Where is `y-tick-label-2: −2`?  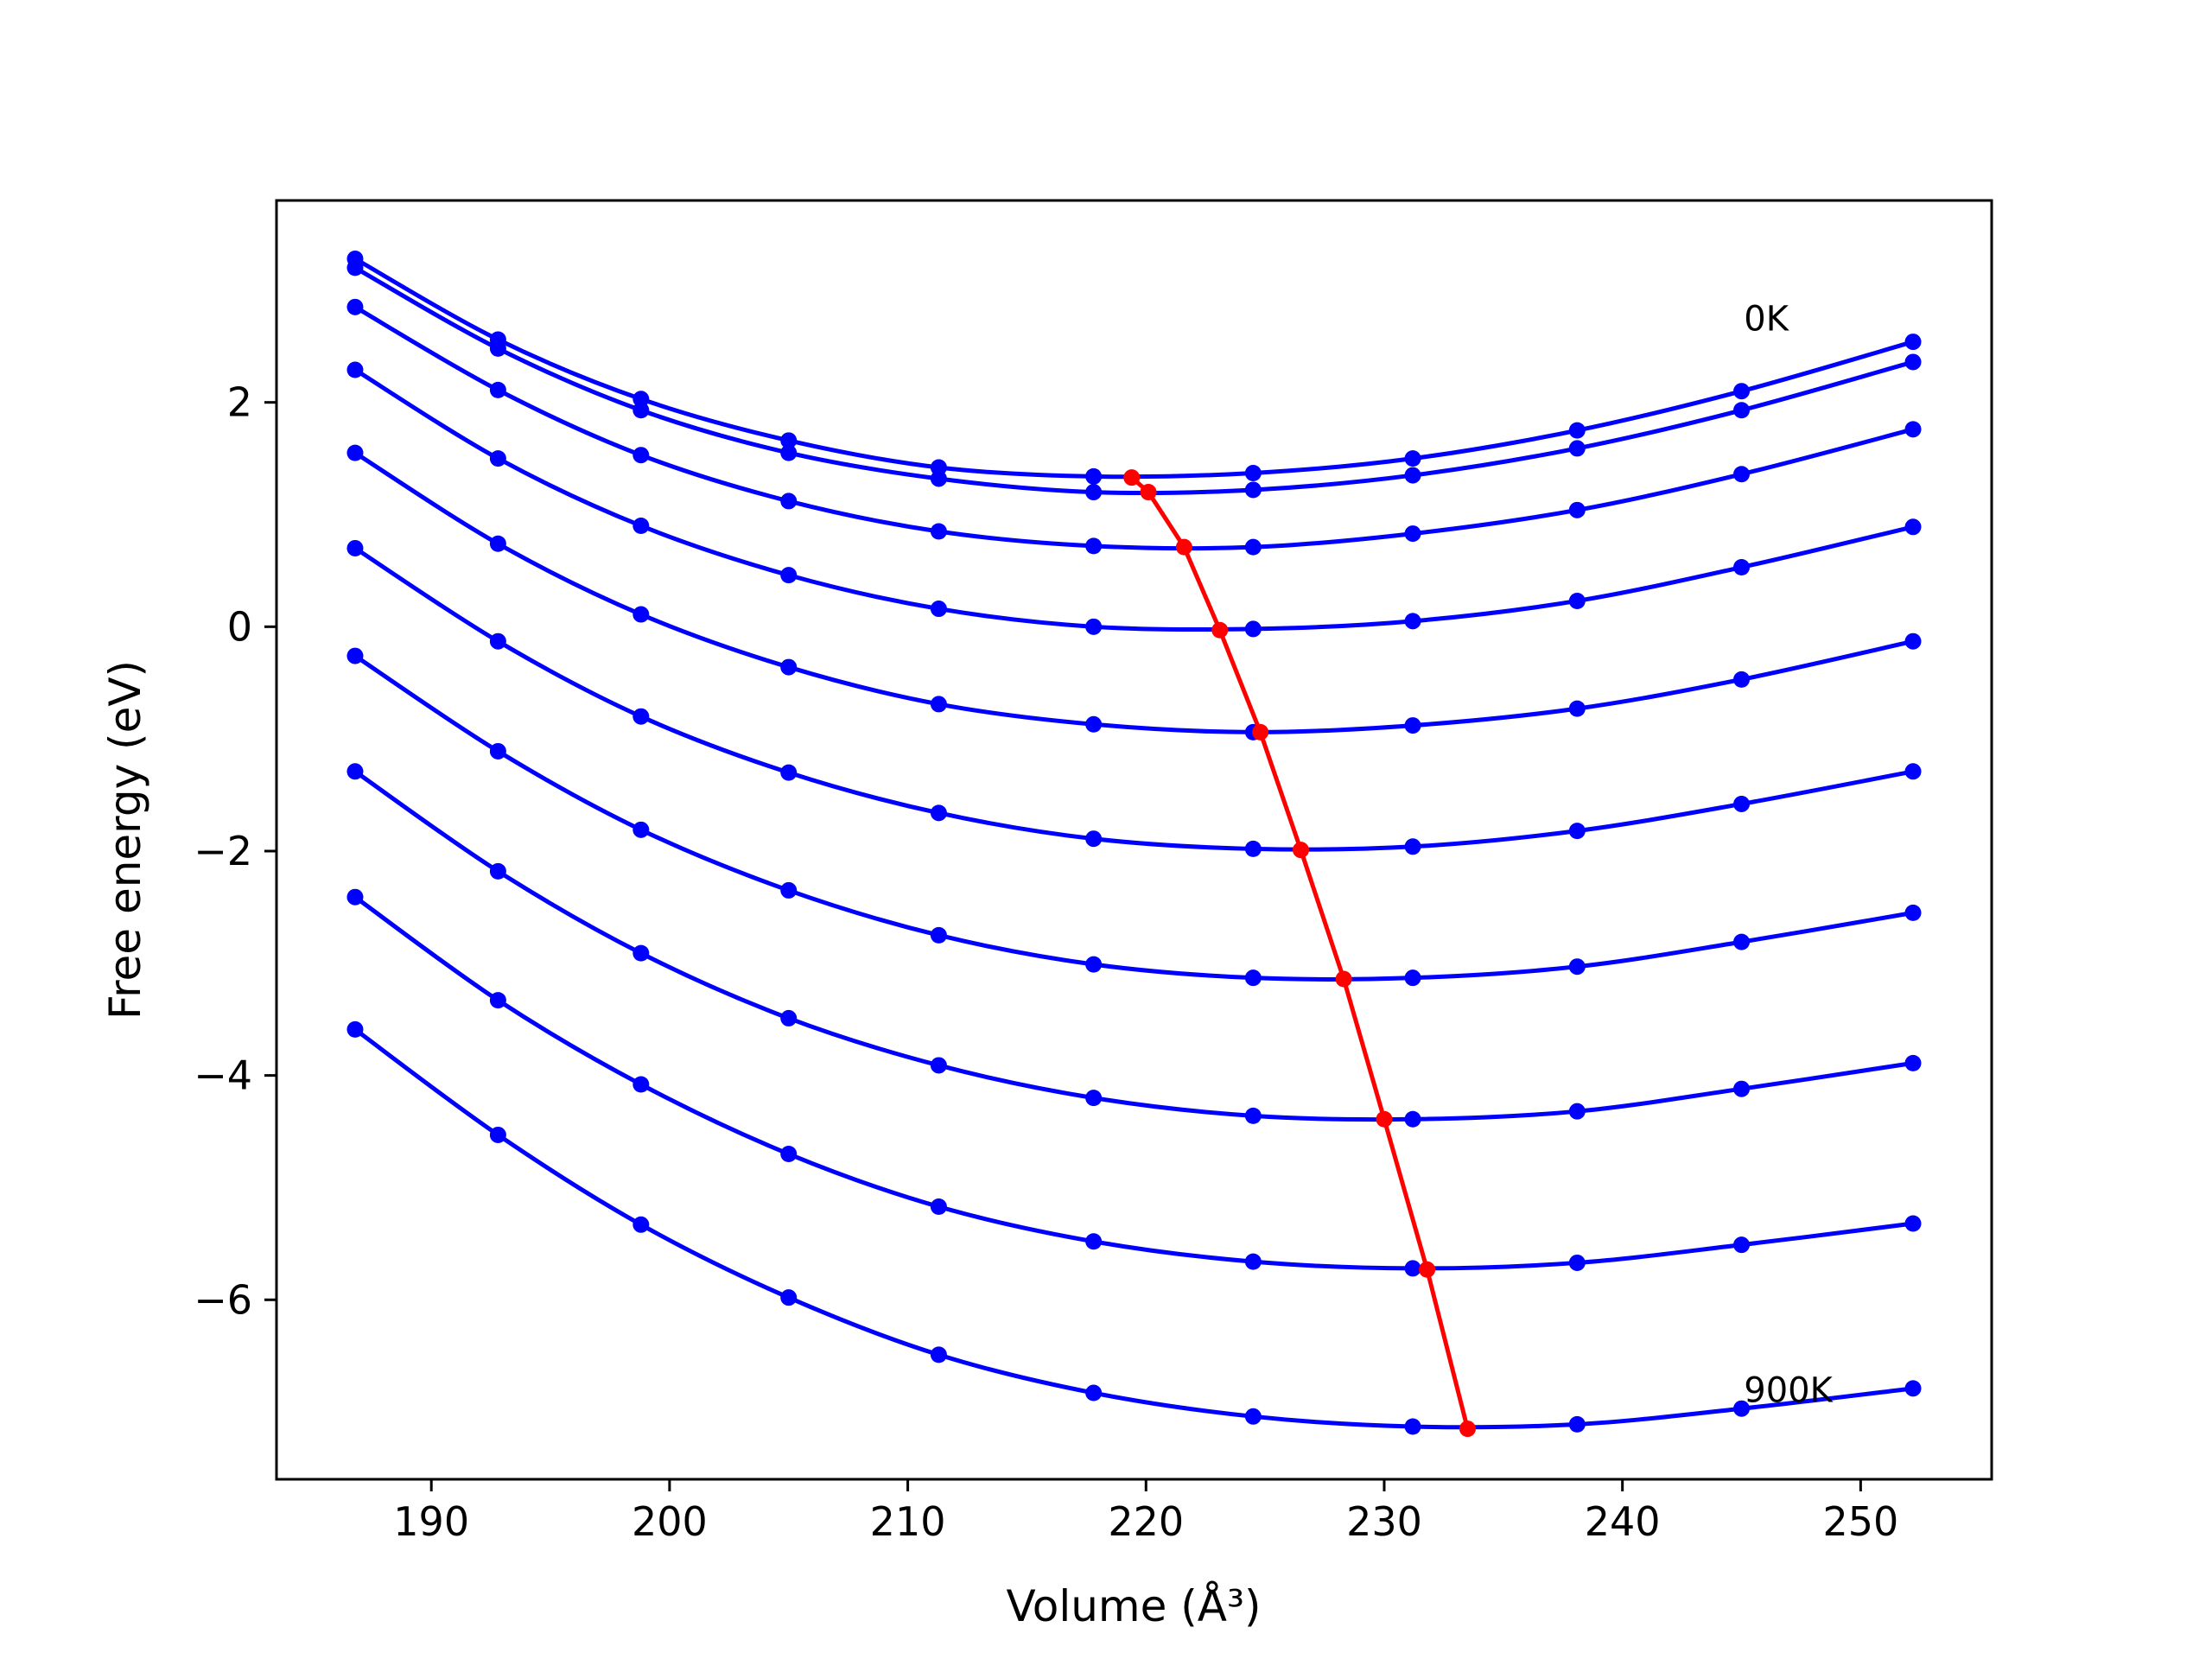
y-tick-label-2: −2 is located at coordinates (223, 851).